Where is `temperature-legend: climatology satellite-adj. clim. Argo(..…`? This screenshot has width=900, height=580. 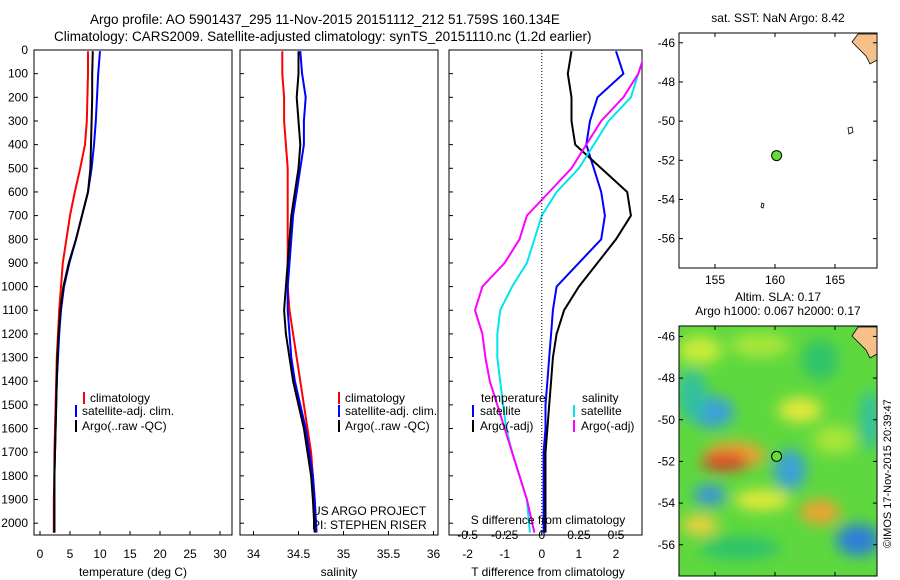 temperature-legend: climatology satellite-adj. clim. Argo(..… is located at coordinates (124, 412).